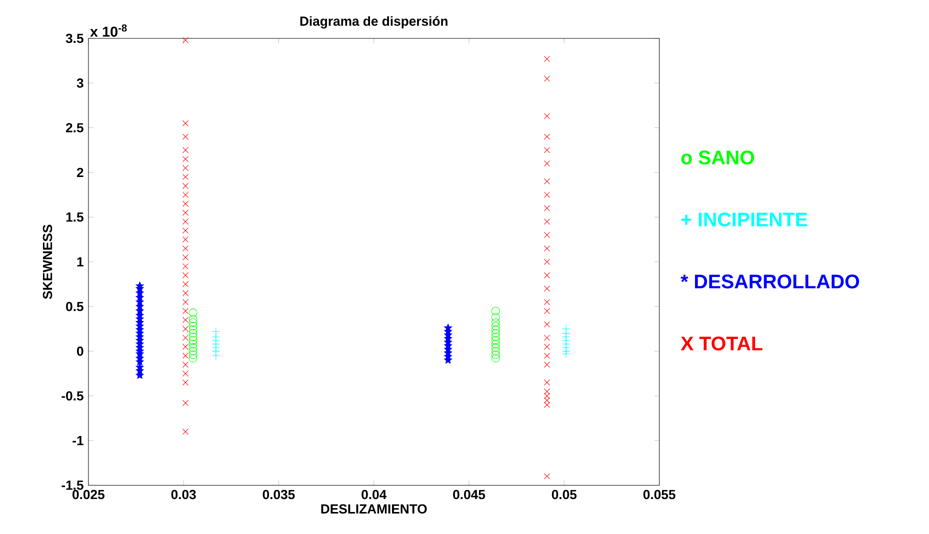 This screenshot has height=534, width=929. What do you see at coordinates (75, 127) in the screenshot?
I see `y-tick-label: 2.5` at bounding box center [75, 127].